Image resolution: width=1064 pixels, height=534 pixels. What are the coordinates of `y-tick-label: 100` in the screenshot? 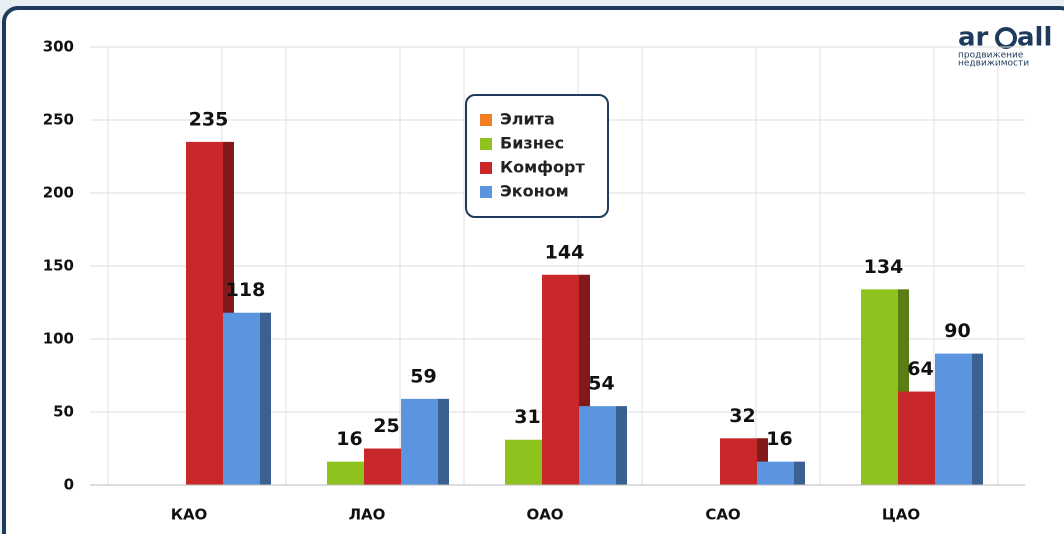 It's located at (58, 339).